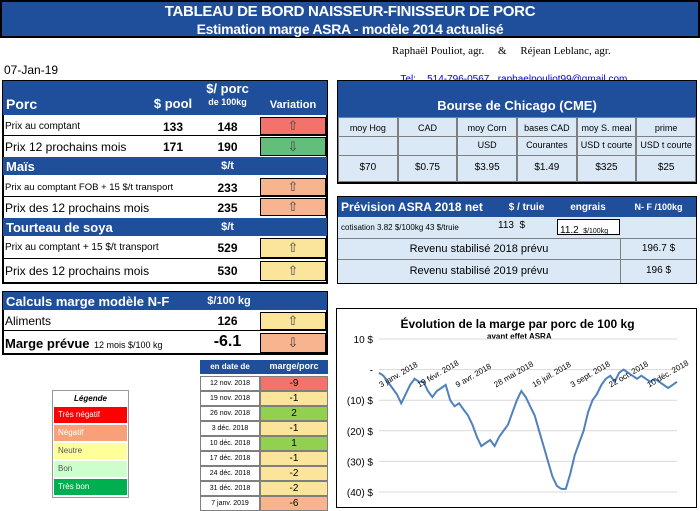 Image resolution: width=700 pixels, height=511 pixels. Describe the element at coordinates (519, 336) in the screenshot. I see `chart-subtitle: avant effet ASRA` at that location.